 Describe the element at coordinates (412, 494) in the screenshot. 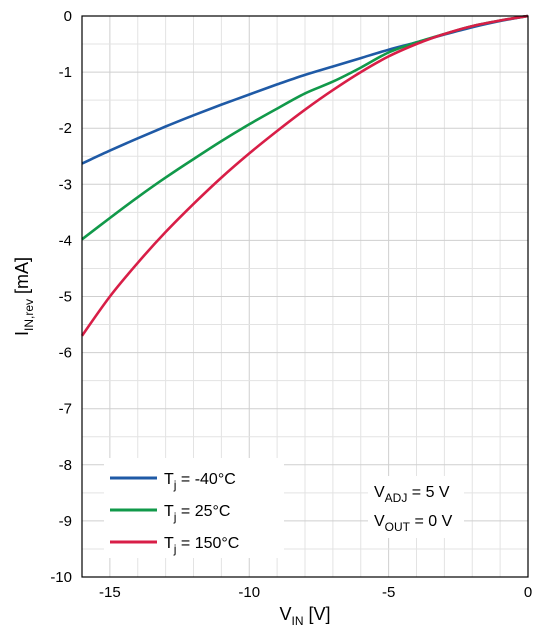

I see `annotation-vadj: VADJ = 5 V` at that location.